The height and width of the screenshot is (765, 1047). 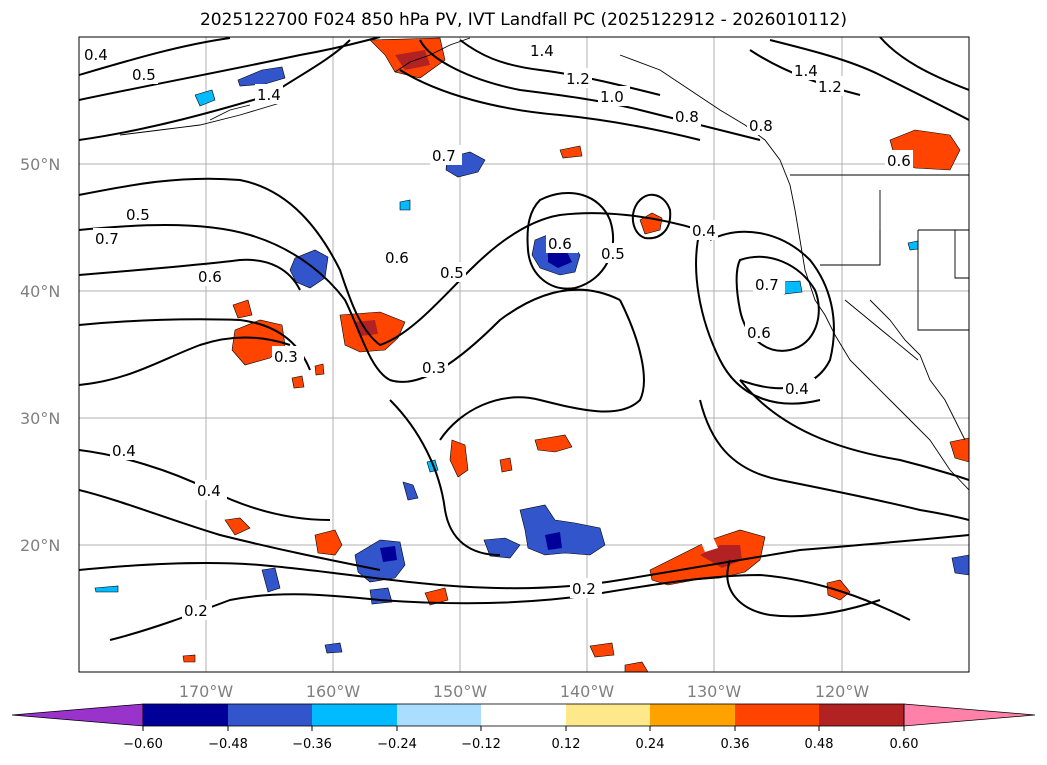 What do you see at coordinates (40, 291) in the screenshot?
I see `lat-tick-40N: 40°N` at bounding box center [40, 291].